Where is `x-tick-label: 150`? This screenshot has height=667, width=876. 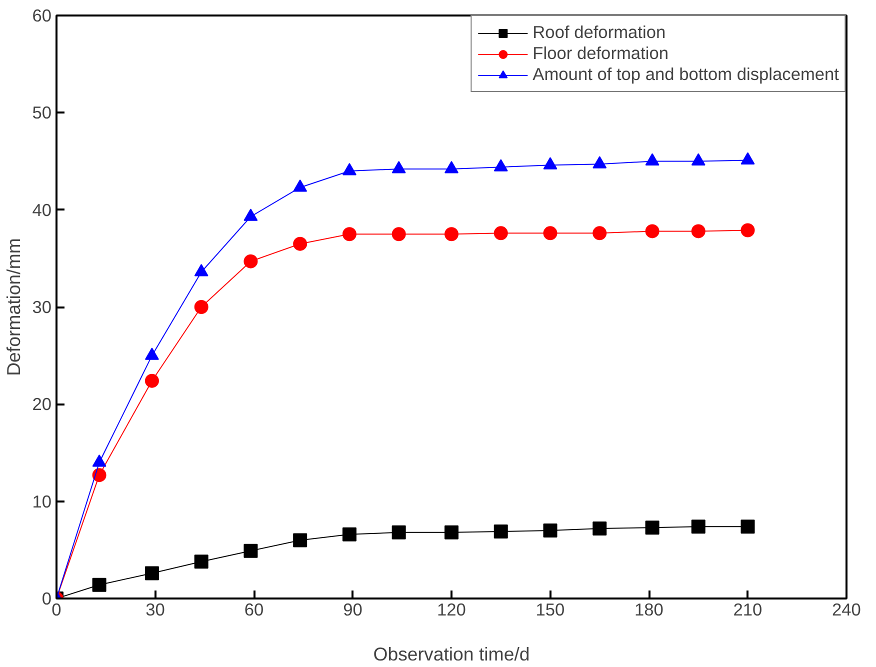
x-tick-label: 150 is located at coordinates (550, 610).